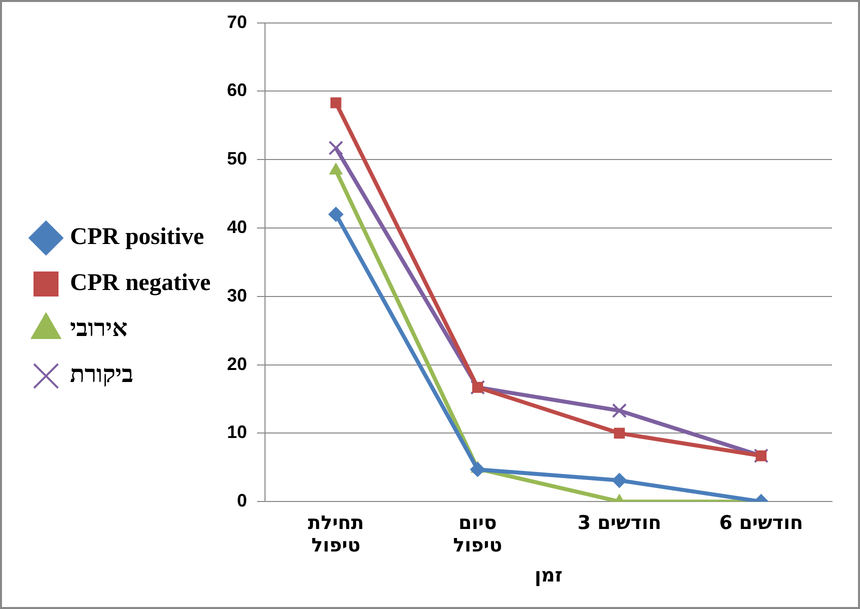 The image size is (860, 609). I want to click on x-tick-label: 3 חודשים, so click(619, 523).